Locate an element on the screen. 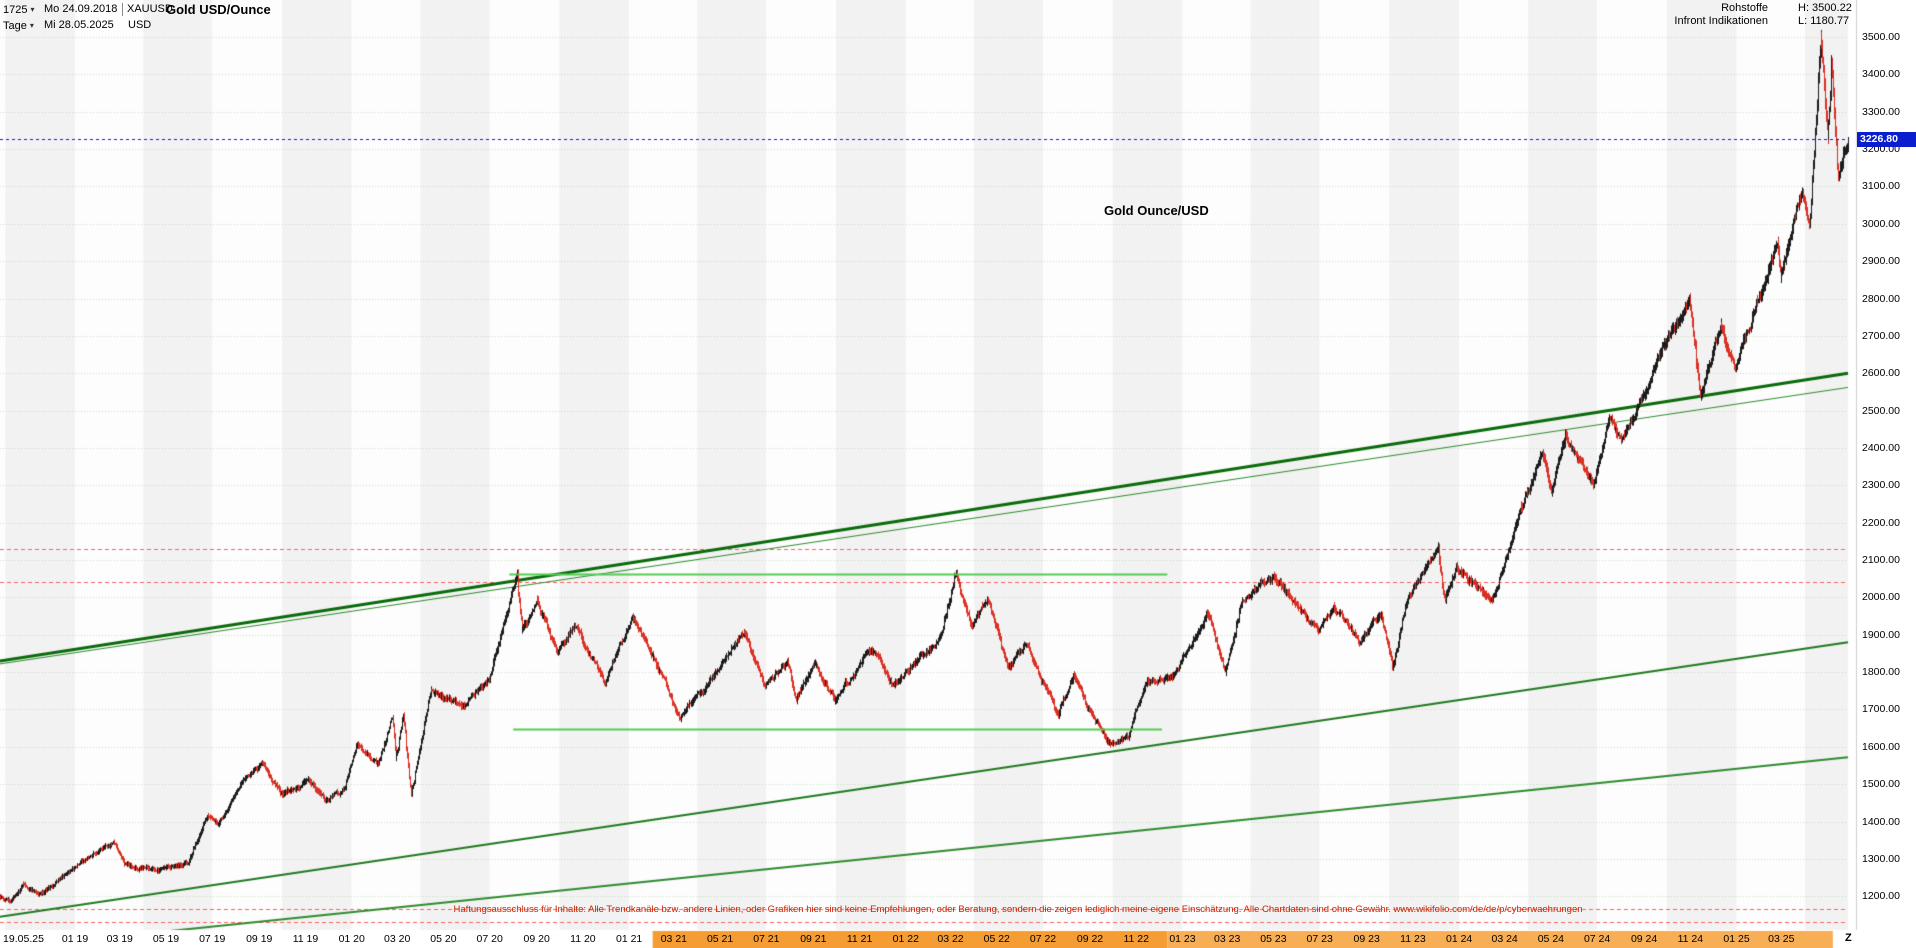 The image size is (1916, 948). y-axis-label: 1900.00 is located at coordinates (1881, 634).